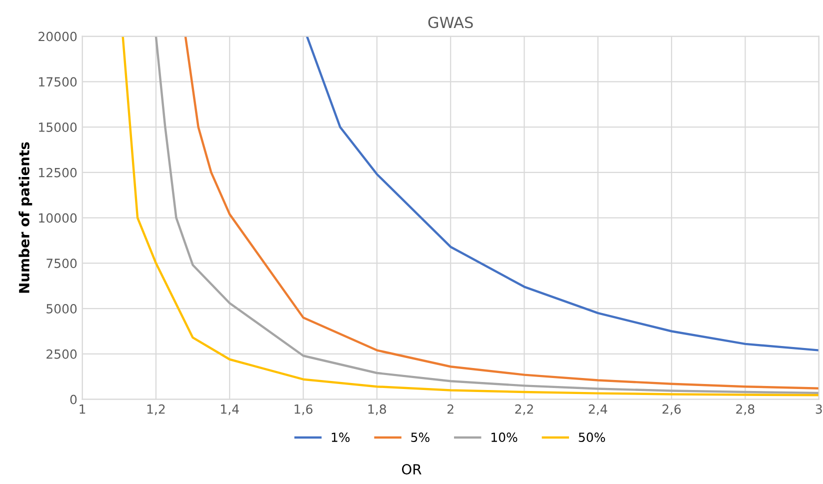  I want to click on y-tick-label: 17500, so click(58, 82).